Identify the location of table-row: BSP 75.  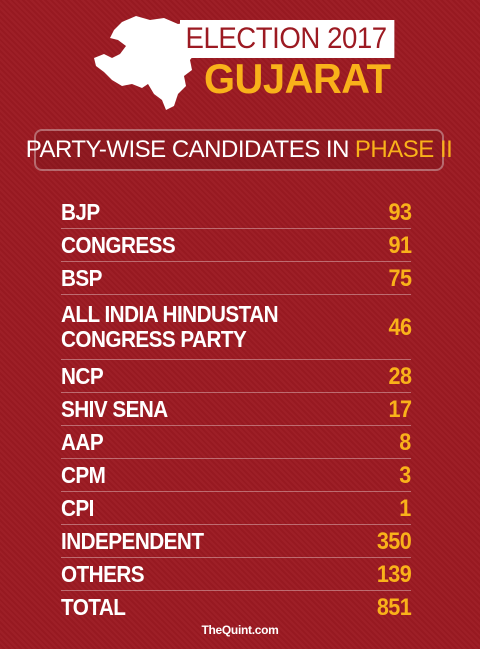
(236, 278).